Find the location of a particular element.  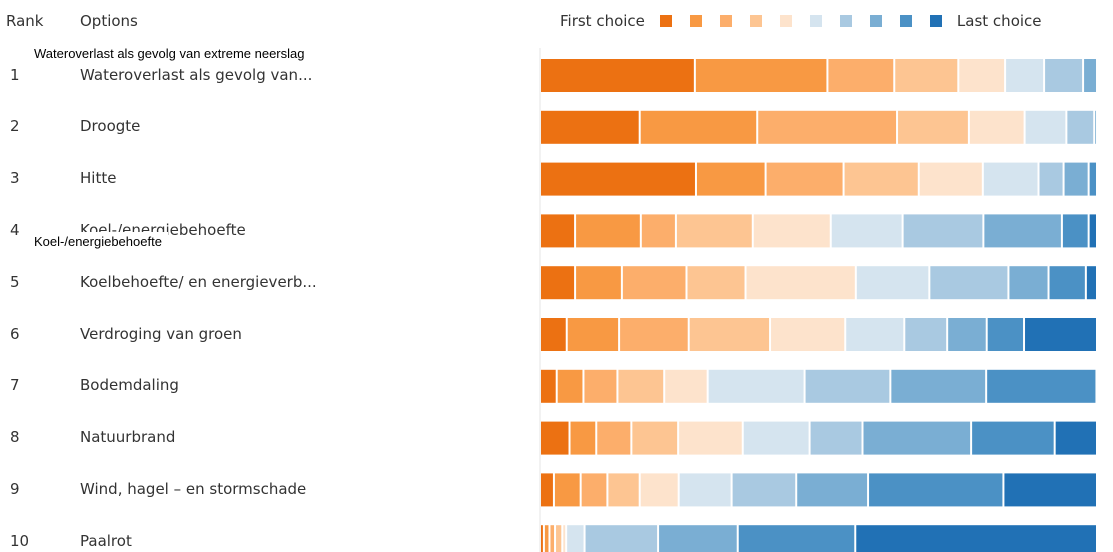

bar-segment-row10-choice10 is located at coordinates (976, 538).